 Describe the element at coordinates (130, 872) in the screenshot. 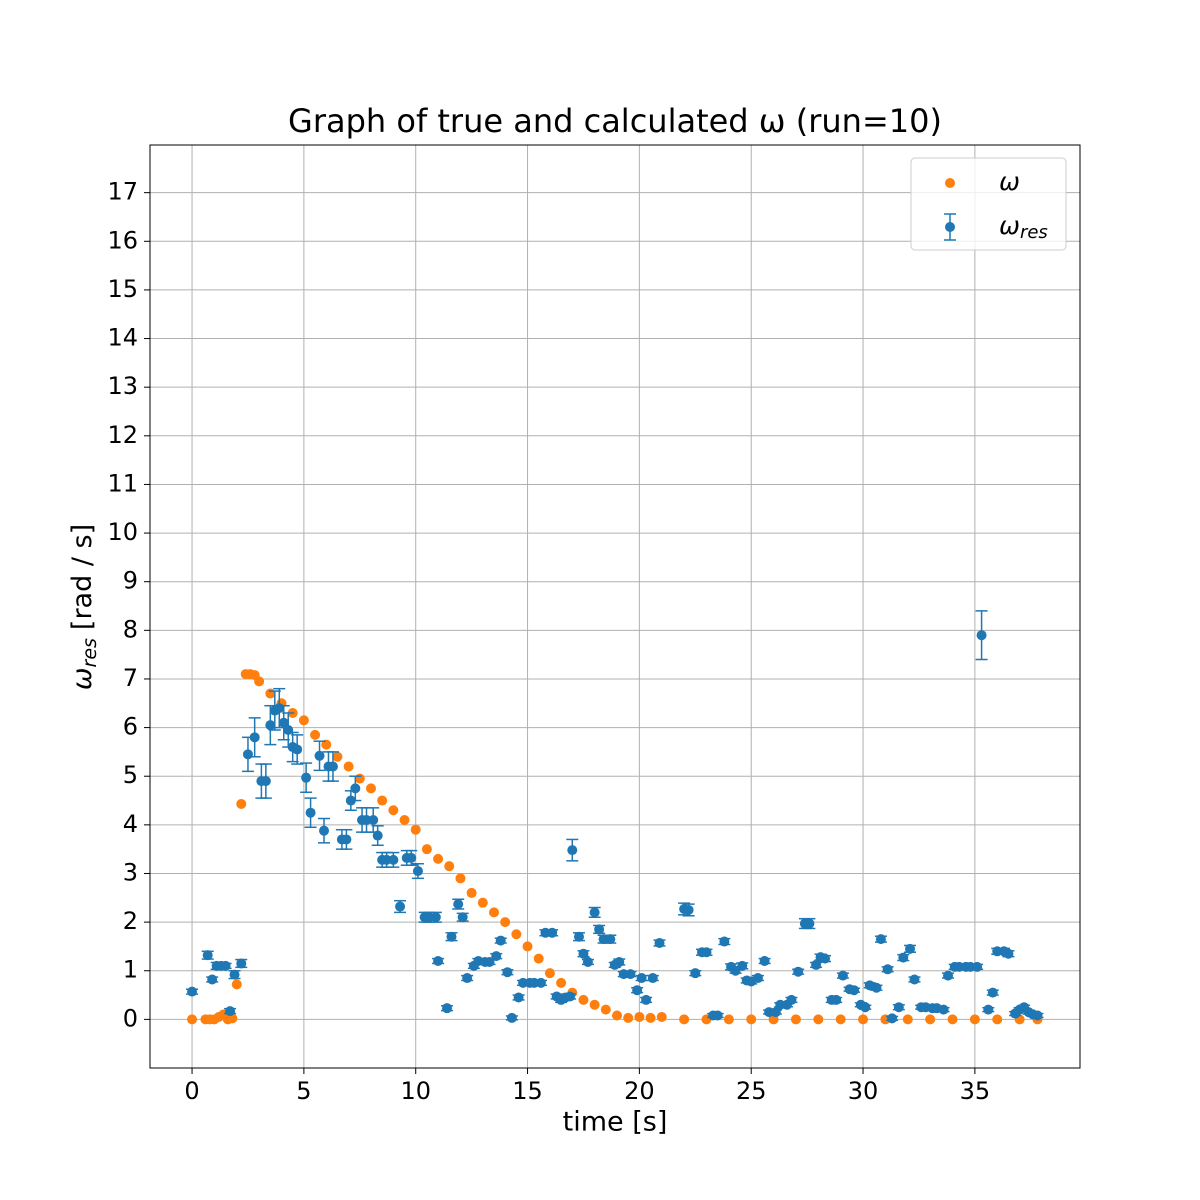

I see `y-tick-label: 3` at that location.